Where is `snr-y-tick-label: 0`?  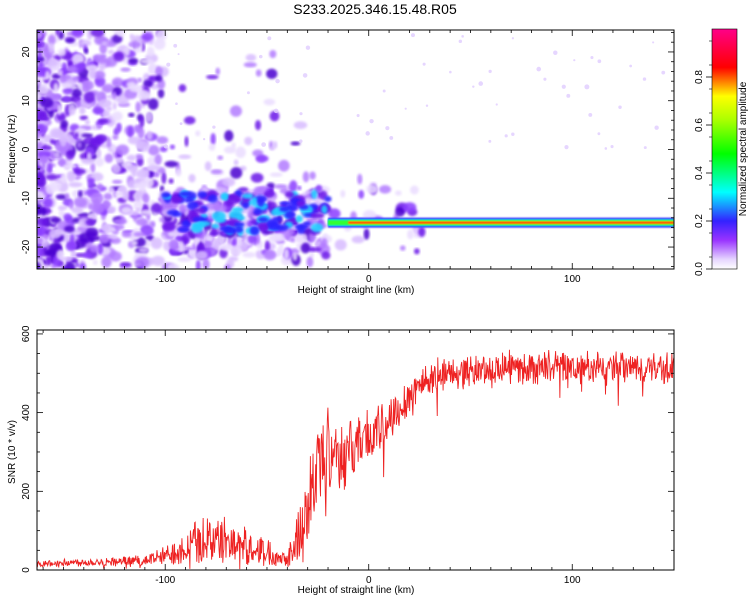 snr-y-tick-label: 0 is located at coordinates (26, 570).